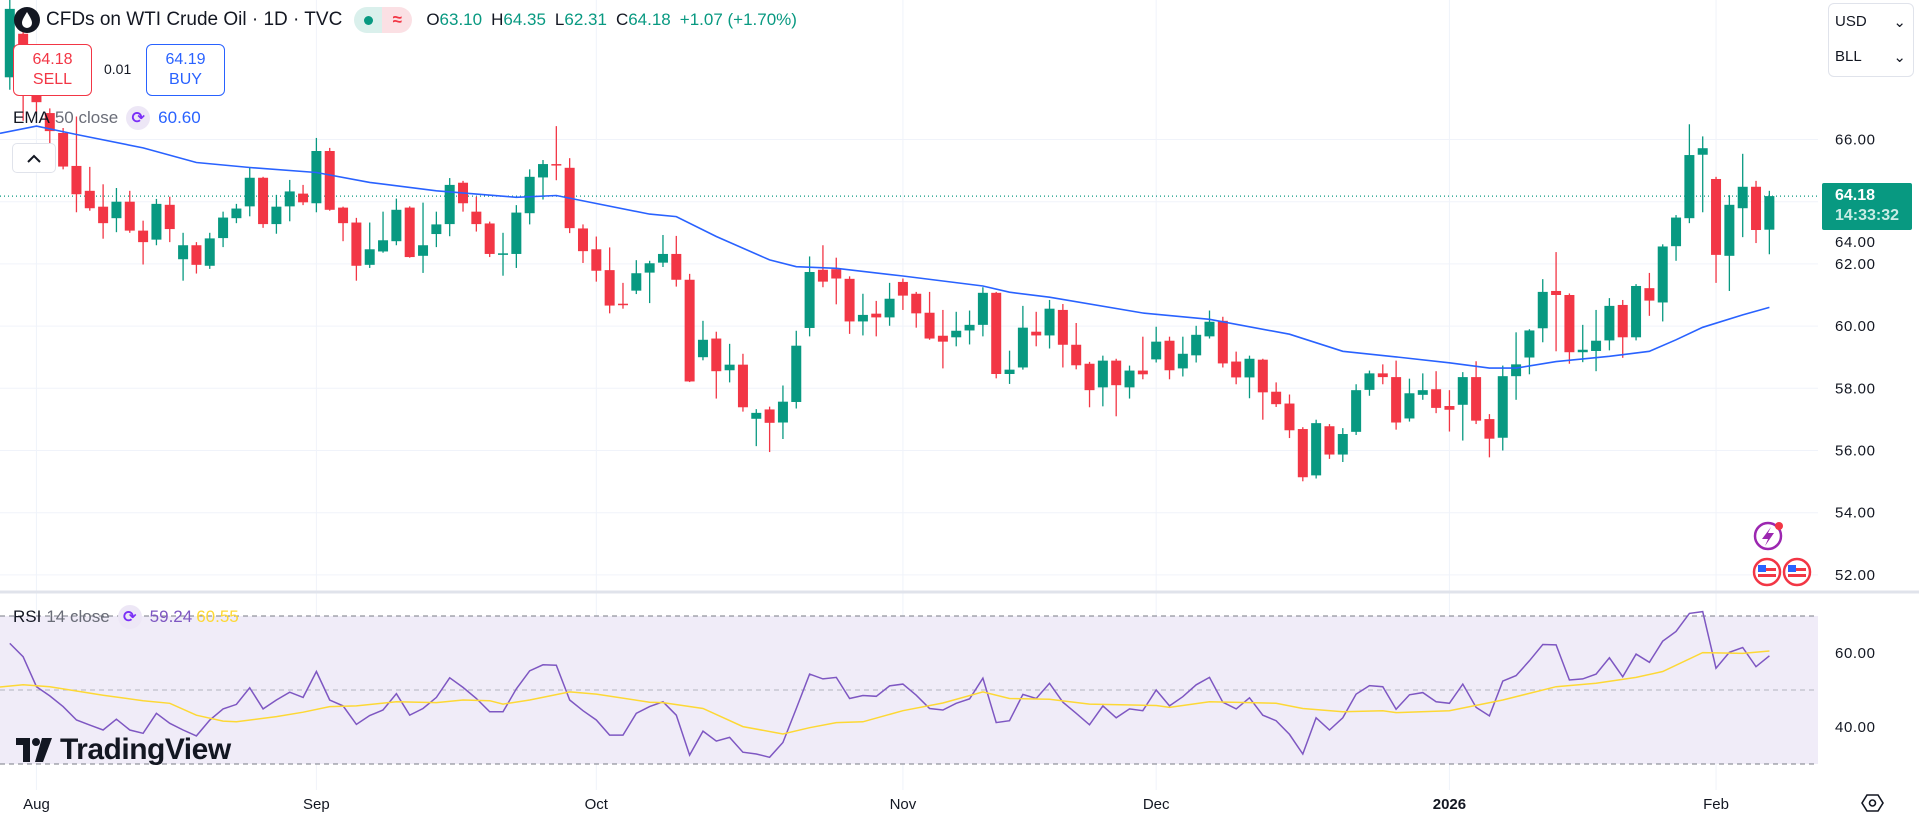 The width and height of the screenshot is (1919, 821). Describe the element at coordinates (34, 158) in the screenshot. I see `collapse-legend-button` at that location.